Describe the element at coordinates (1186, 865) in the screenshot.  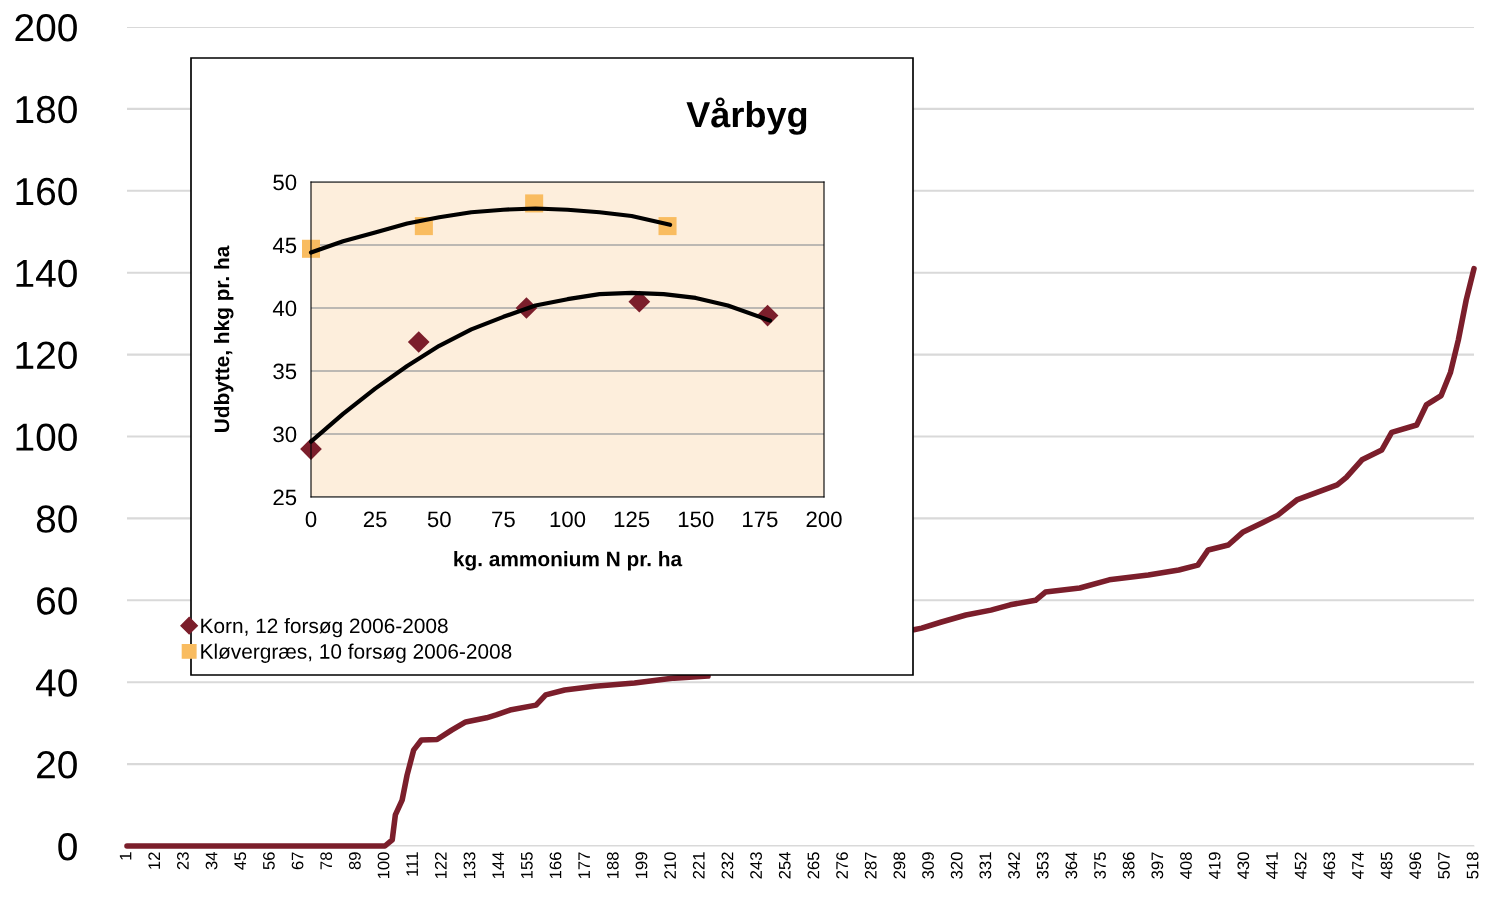
I see `x-tick-label: 408` at that location.